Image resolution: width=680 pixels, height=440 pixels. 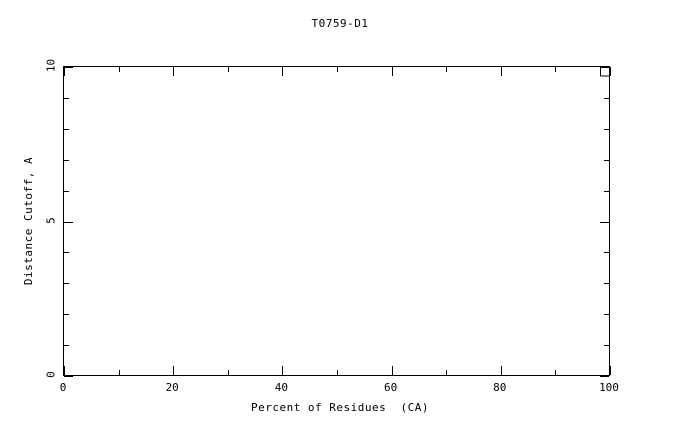 I want to click on chart-title: T0759-D1, so click(x=340, y=23).